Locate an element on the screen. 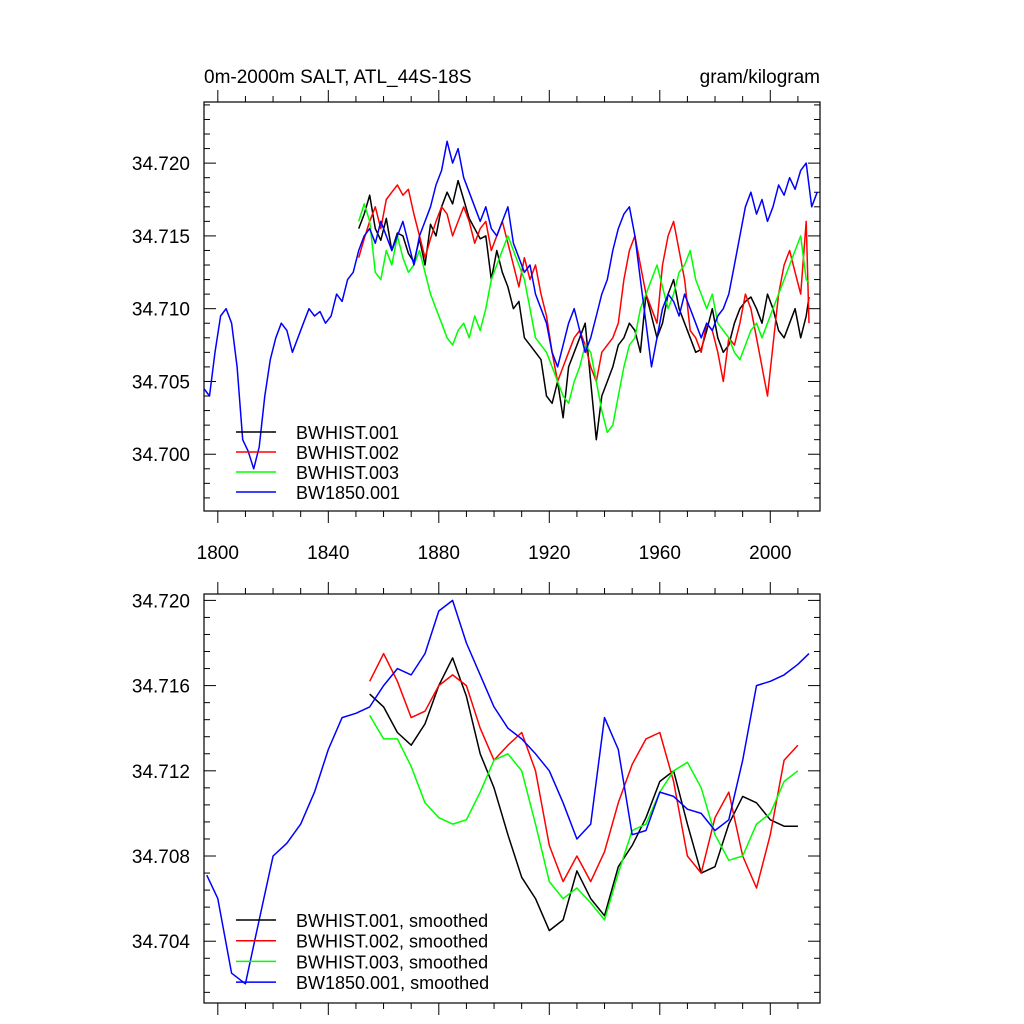  x-tick-label: 2000 is located at coordinates (770, 553).